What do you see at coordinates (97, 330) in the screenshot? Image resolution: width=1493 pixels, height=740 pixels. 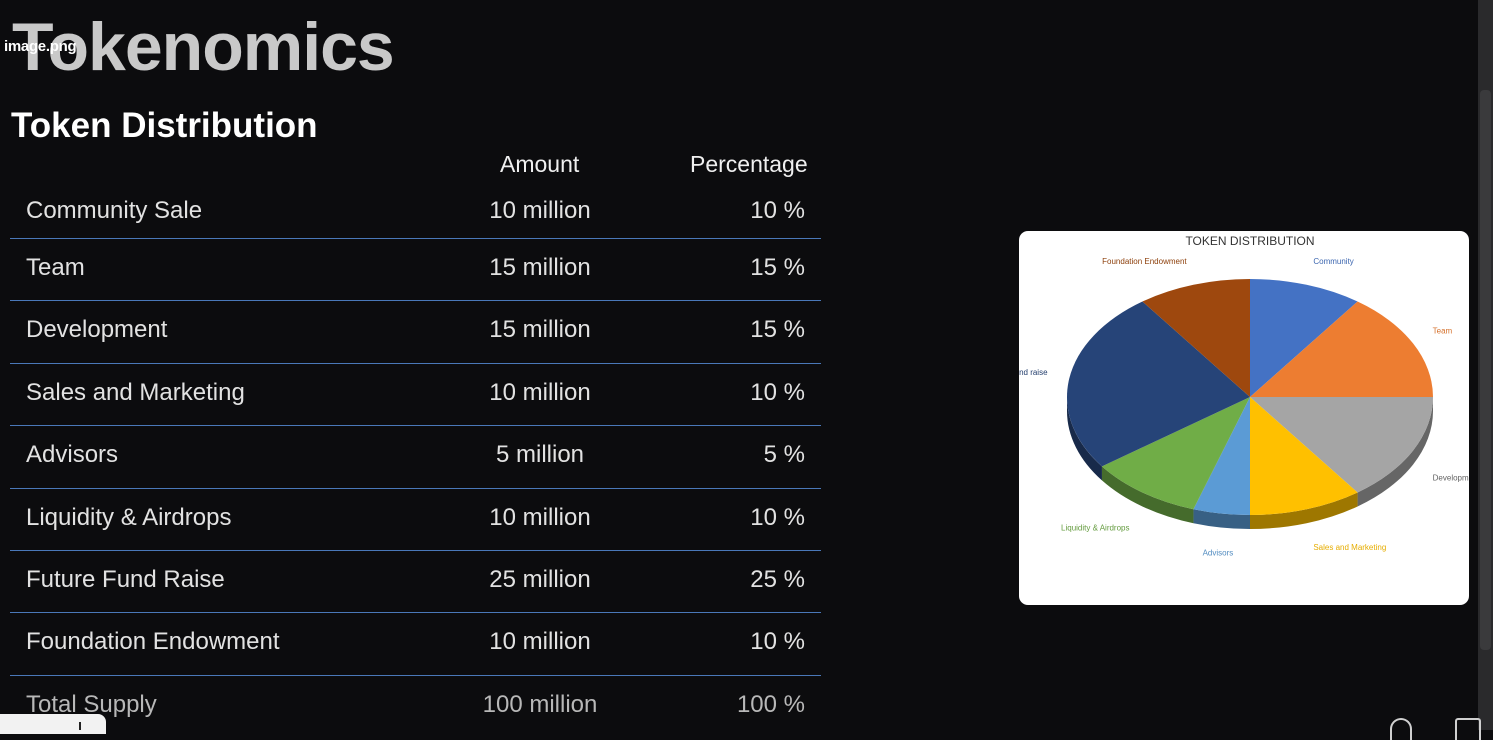 I see `cell-category: Development` at bounding box center [97, 330].